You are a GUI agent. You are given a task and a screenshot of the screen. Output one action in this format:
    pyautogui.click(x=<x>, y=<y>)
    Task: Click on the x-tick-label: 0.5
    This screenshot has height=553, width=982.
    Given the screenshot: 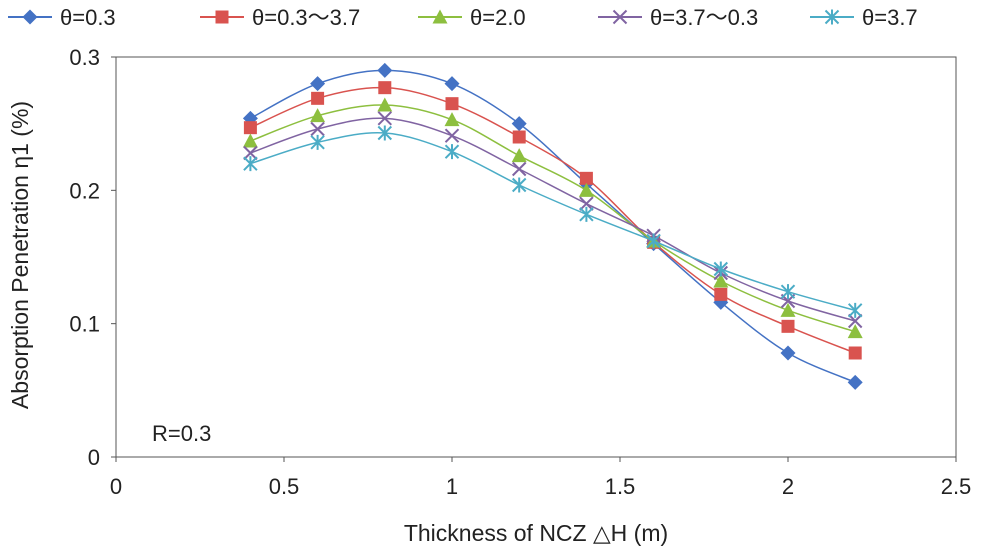 What is the action you would take?
    pyautogui.click(x=284, y=486)
    